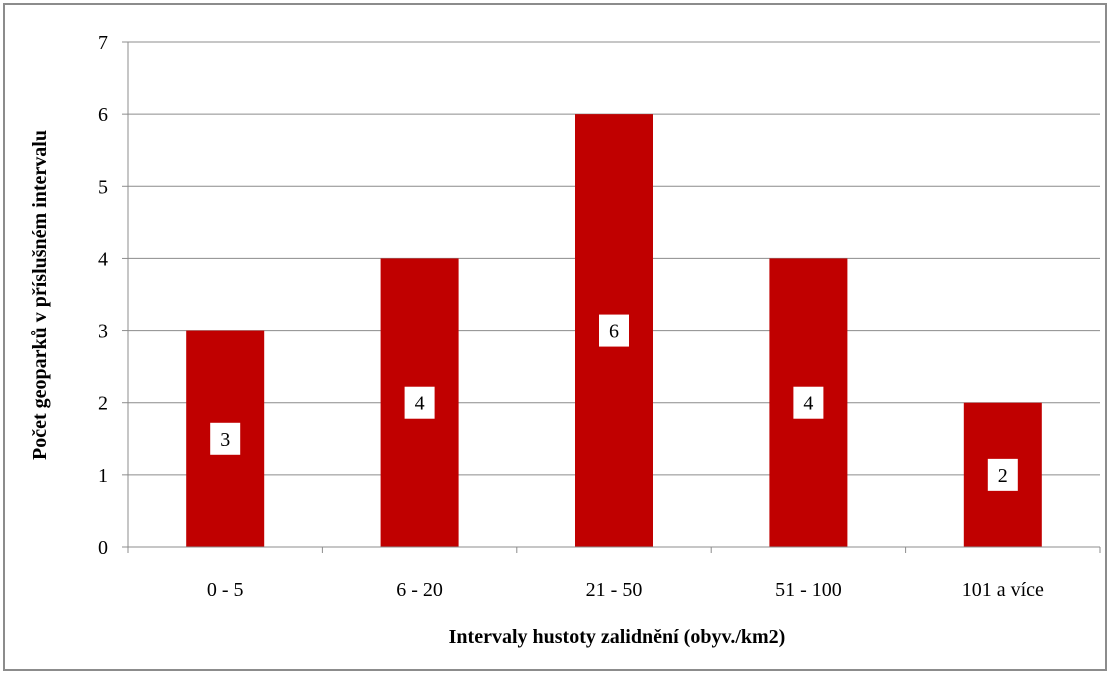 Image resolution: width=1112 pixels, height=677 pixels. I want to click on x-axis-title: Intervaly hustoty zalidnění (obyv./km2), so click(617, 637).